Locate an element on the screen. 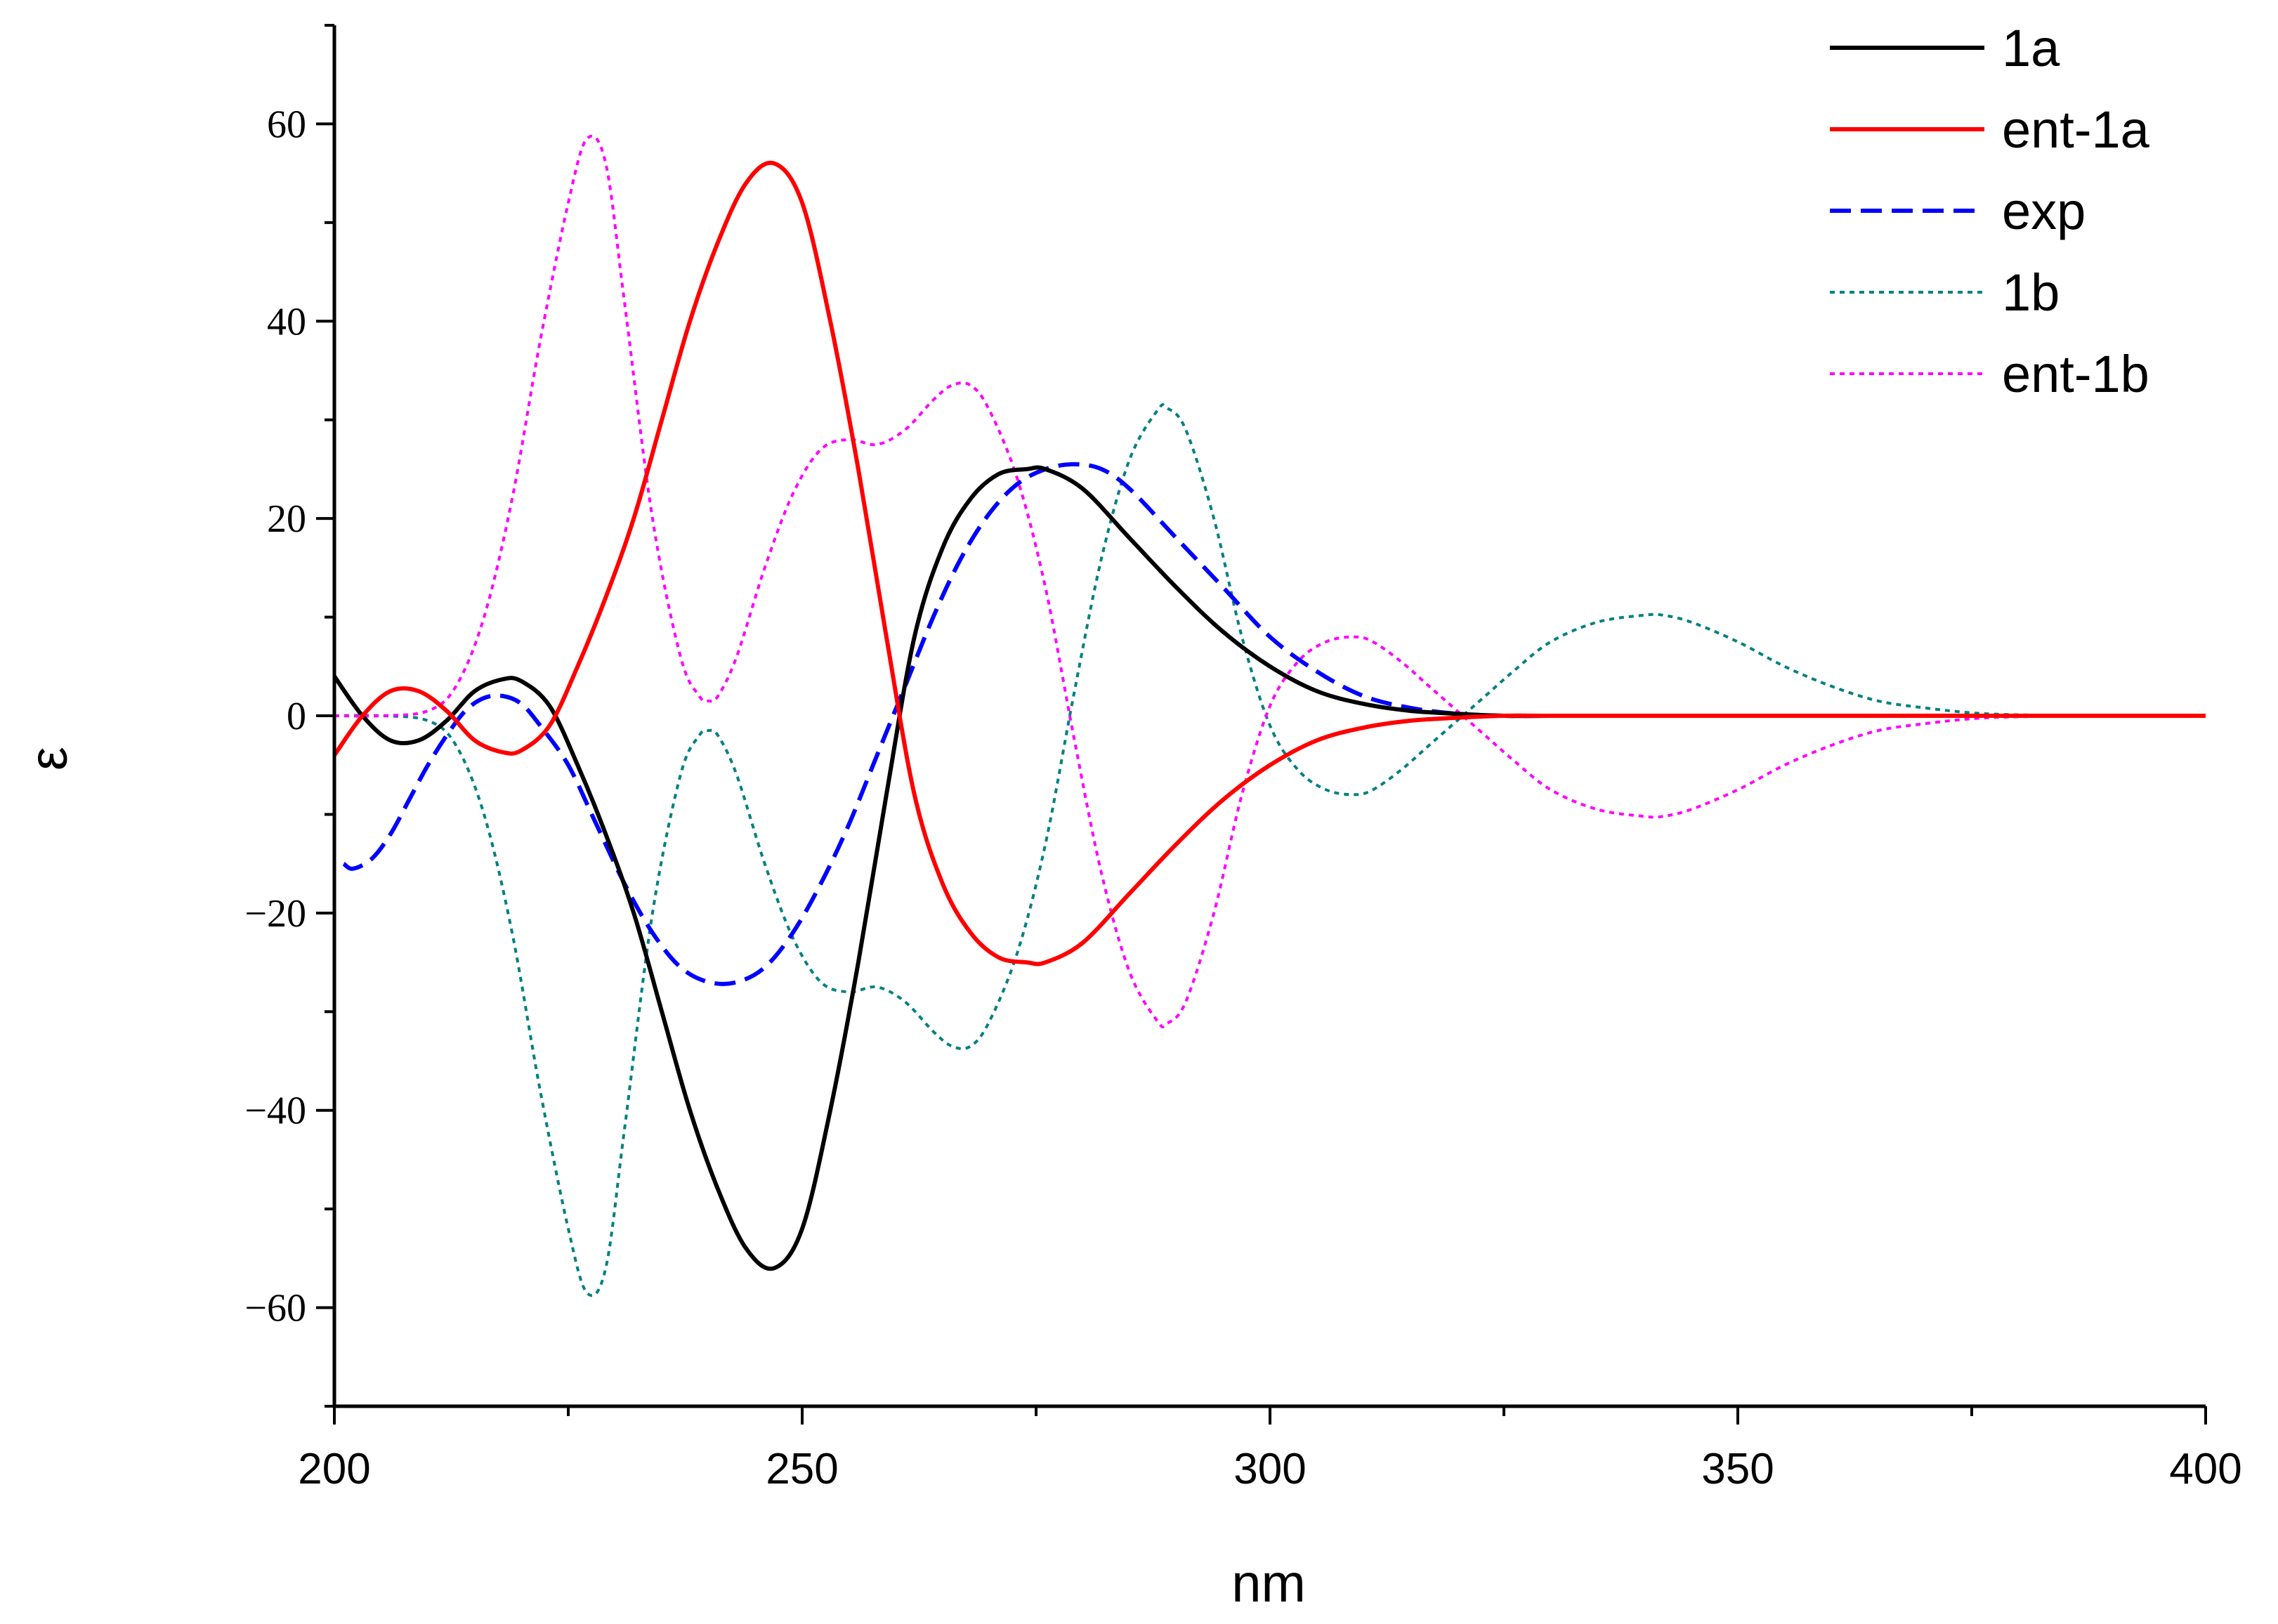  y-ticks: −60 −40 −20 0 20 40 60 is located at coordinates (289, 716).